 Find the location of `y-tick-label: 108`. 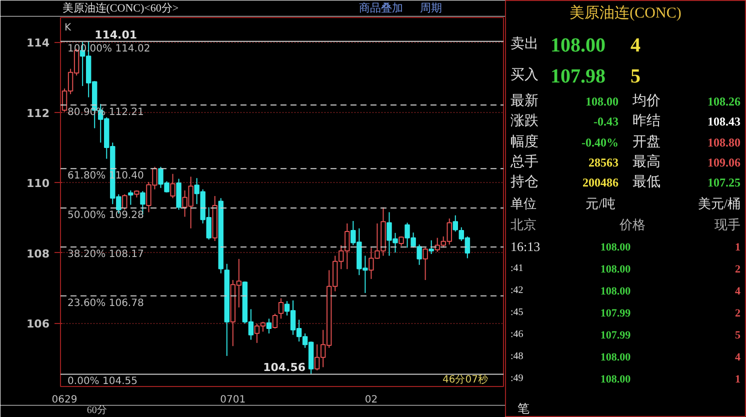

y-tick-label: 108 is located at coordinates (38, 253).